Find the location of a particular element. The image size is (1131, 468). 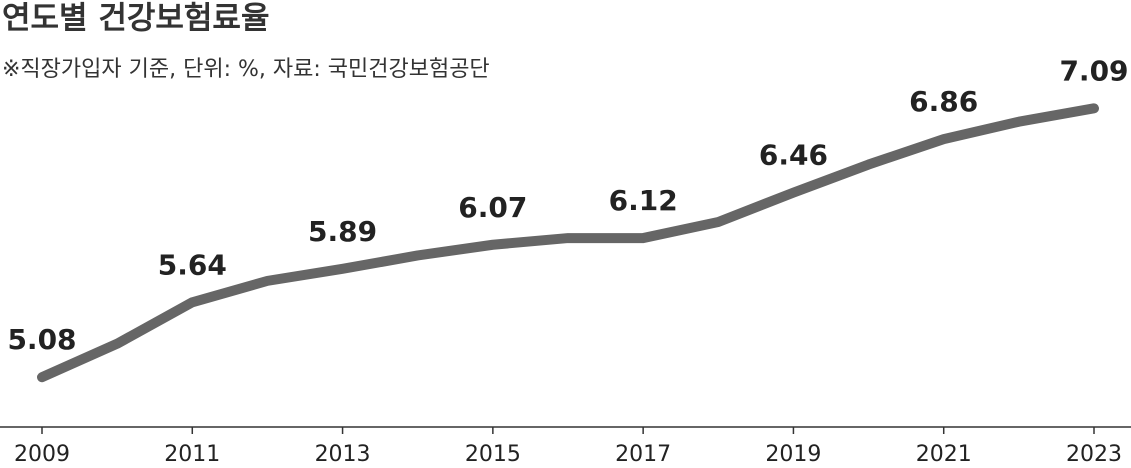

value-label: 6.12 is located at coordinates (643, 200).